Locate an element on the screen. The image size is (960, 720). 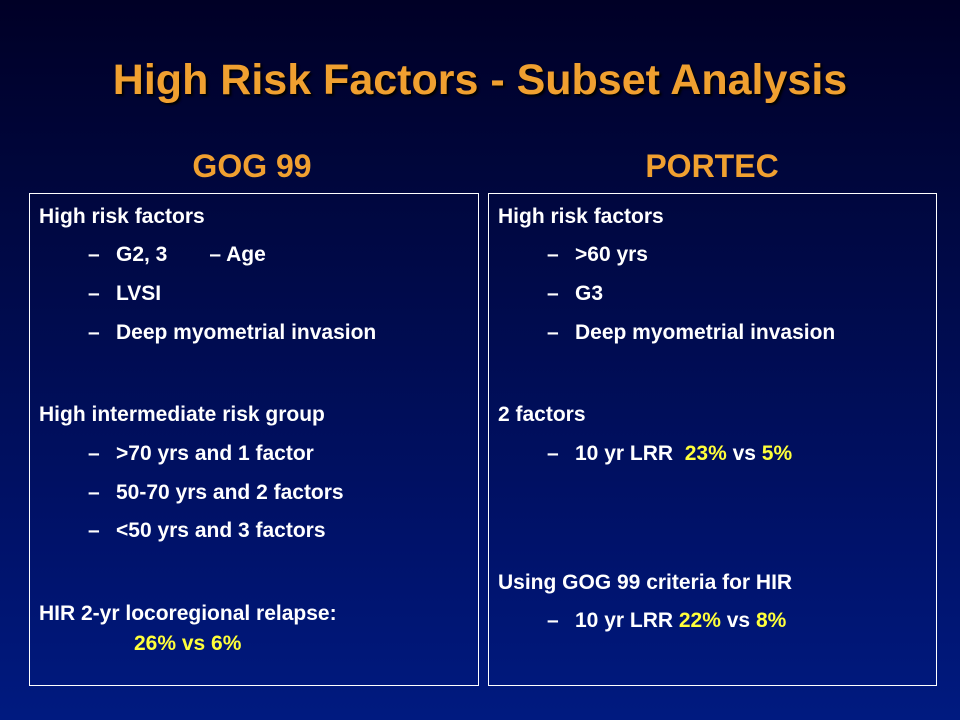
portec-risk-text: >60 yrs is located at coordinates (611, 254).